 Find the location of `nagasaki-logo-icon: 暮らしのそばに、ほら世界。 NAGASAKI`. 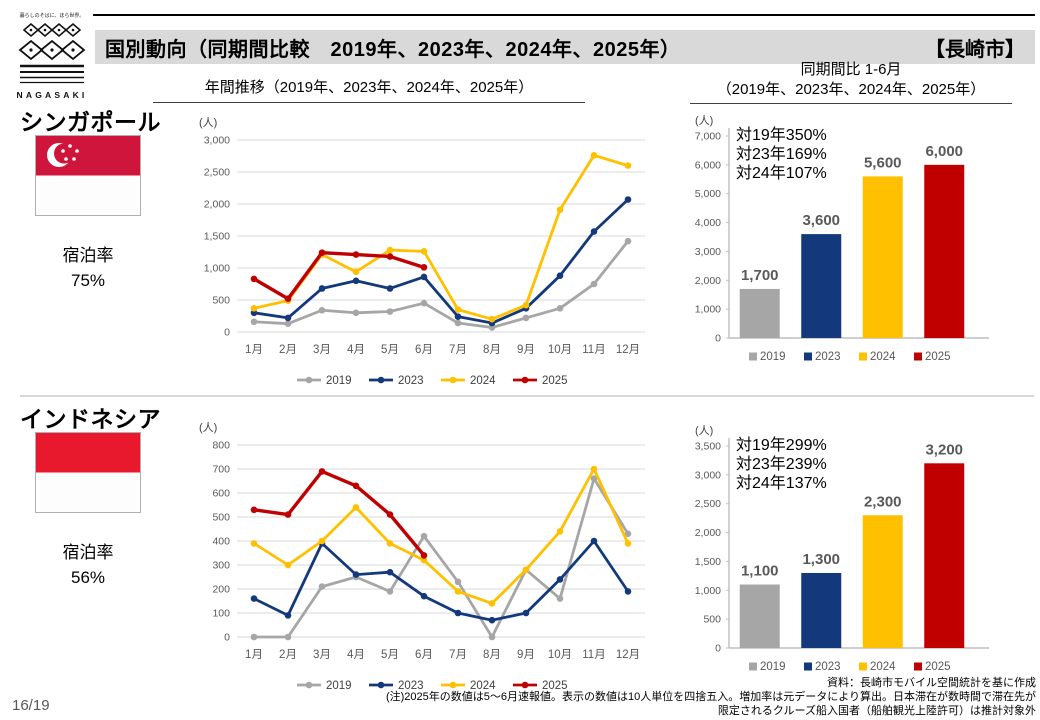

nagasaki-logo-icon: 暮らしのそばに、ほら世界。 NAGASAKI is located at coordinates (52, 56).